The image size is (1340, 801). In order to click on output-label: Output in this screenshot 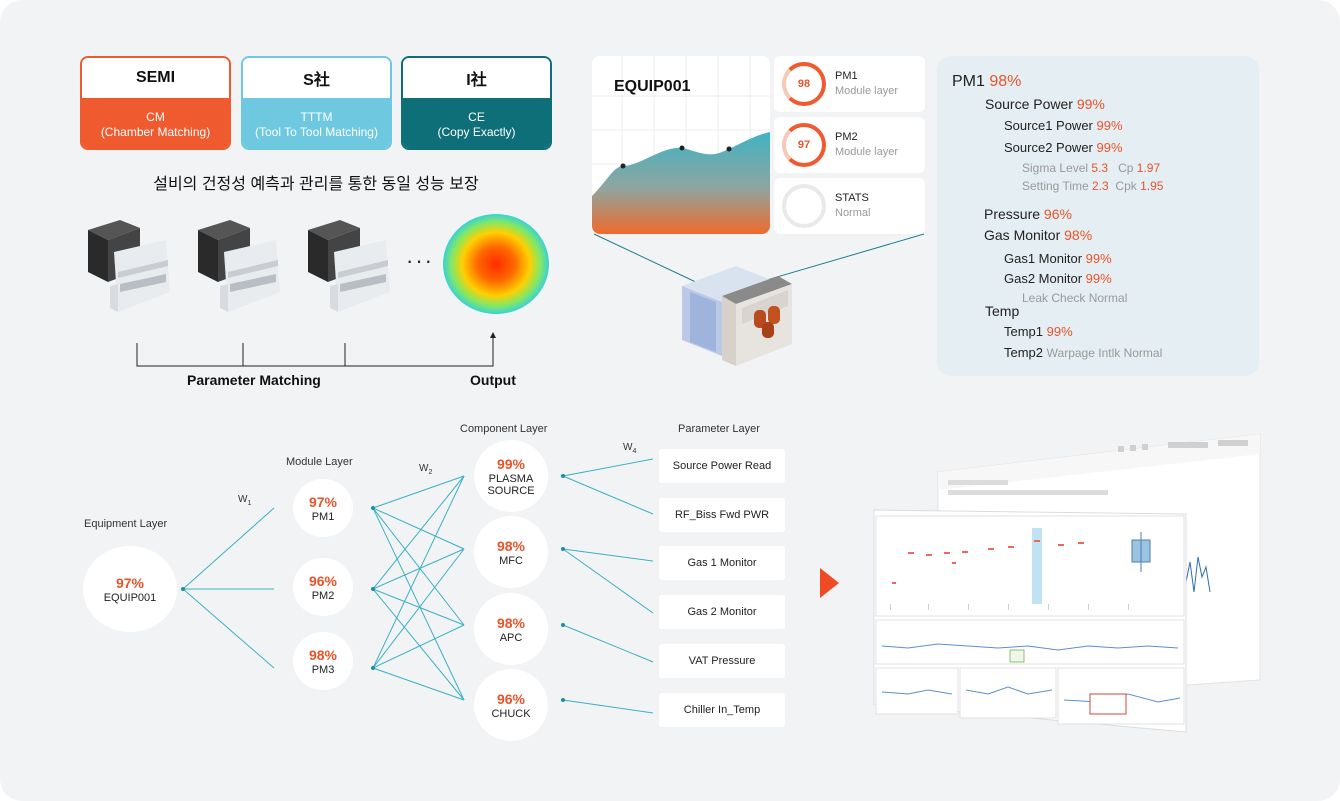, I will do `click(493, 380)`.